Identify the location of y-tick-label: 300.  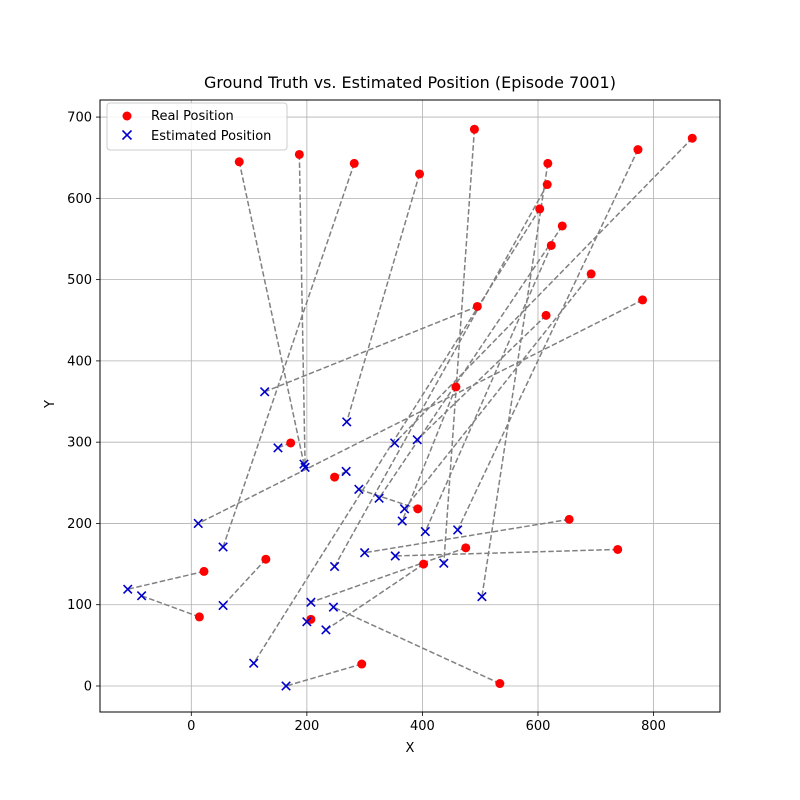
(79, 443).